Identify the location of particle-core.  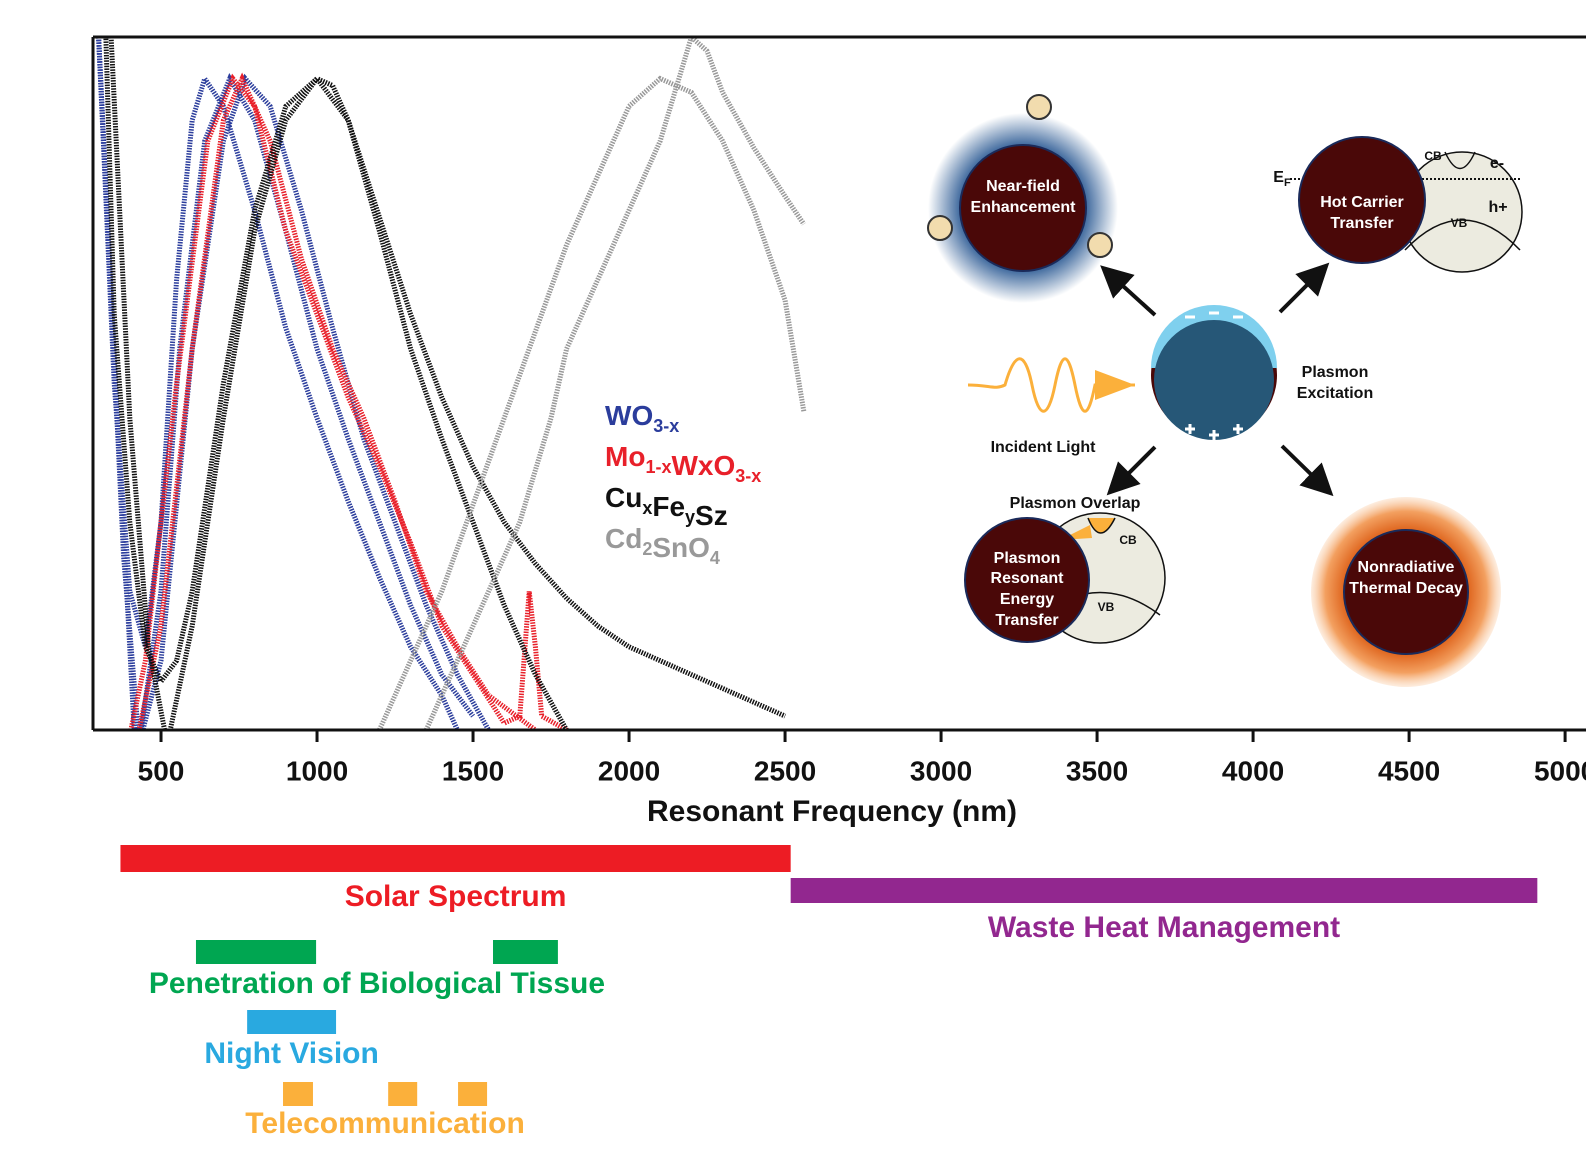
(1214, 380).